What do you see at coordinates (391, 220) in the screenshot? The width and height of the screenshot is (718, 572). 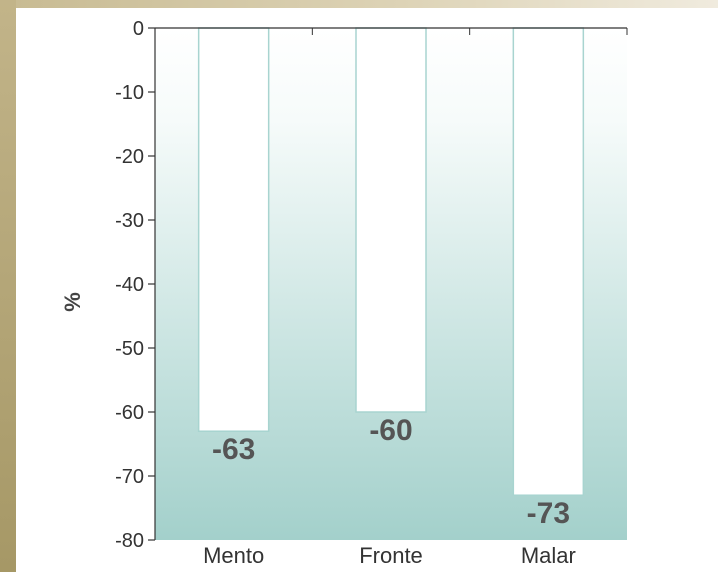 I see `bar-fronte` at bounding box center [391, 220].